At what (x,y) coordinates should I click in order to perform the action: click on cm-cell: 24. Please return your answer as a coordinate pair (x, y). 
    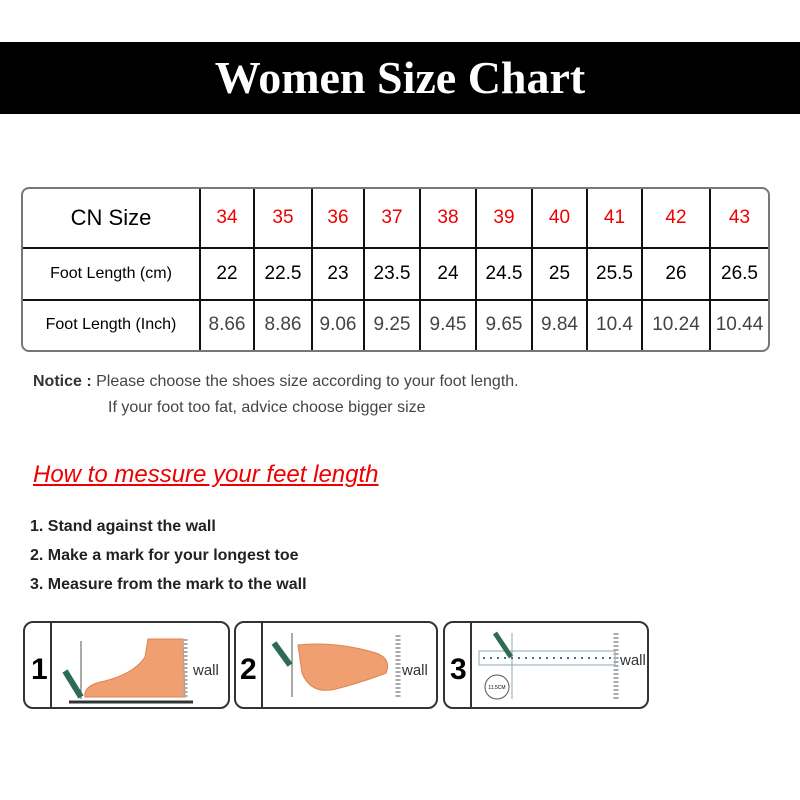
    Looking at the image, I should click on (448, 273).